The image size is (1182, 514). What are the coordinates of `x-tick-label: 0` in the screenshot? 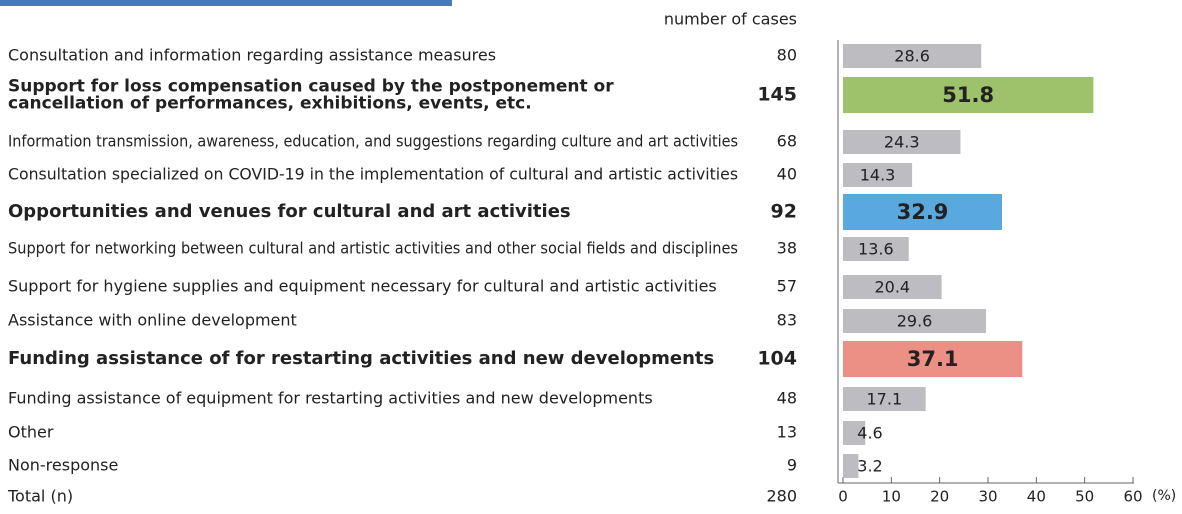 It's located at (843, 497).